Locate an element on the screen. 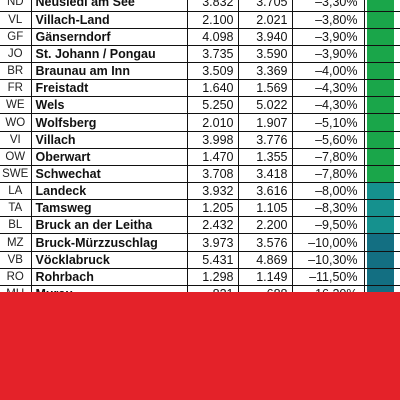  value-current: 1.105 is located at coordinates (265, 208).